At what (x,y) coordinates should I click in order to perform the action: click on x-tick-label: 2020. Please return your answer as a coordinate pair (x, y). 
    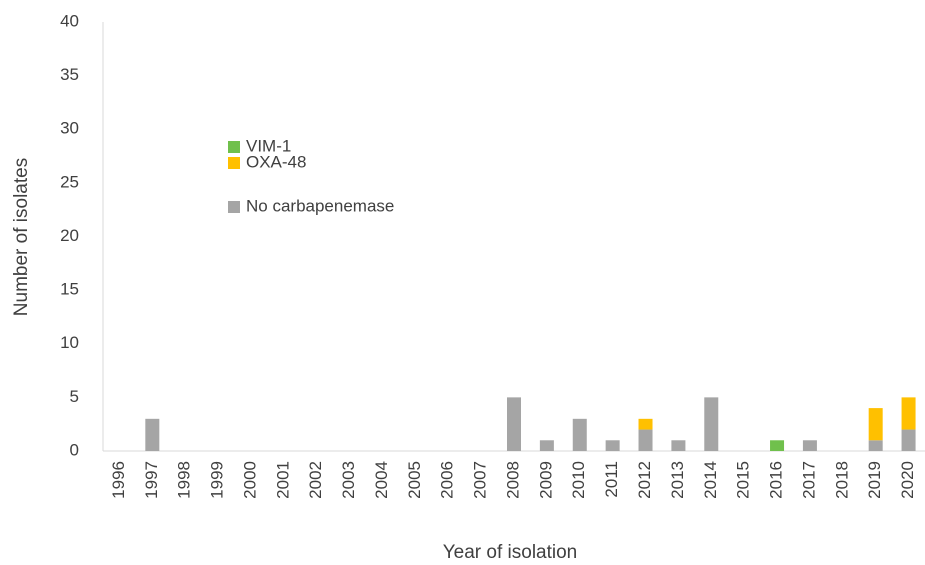
    Looking at the image, I should click on (907, 480).